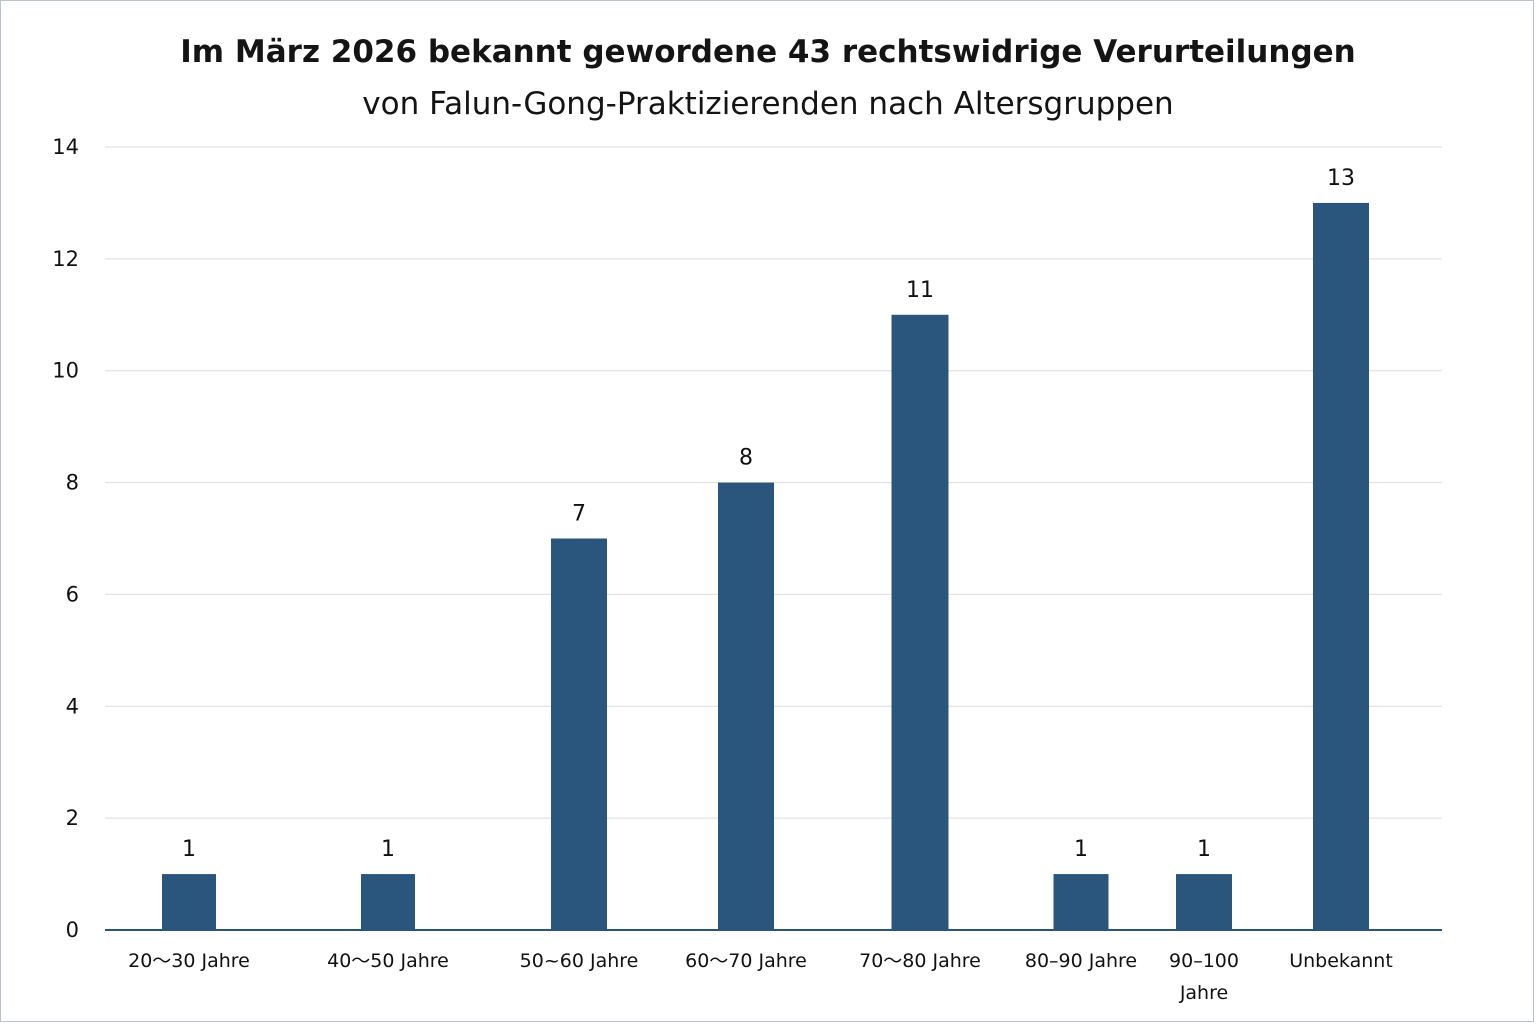  What do you see at coordinates (189, 961) in the screenshot?
I see `x-tick-label: 20～30 Jahre` at bounding box center [189, 961].